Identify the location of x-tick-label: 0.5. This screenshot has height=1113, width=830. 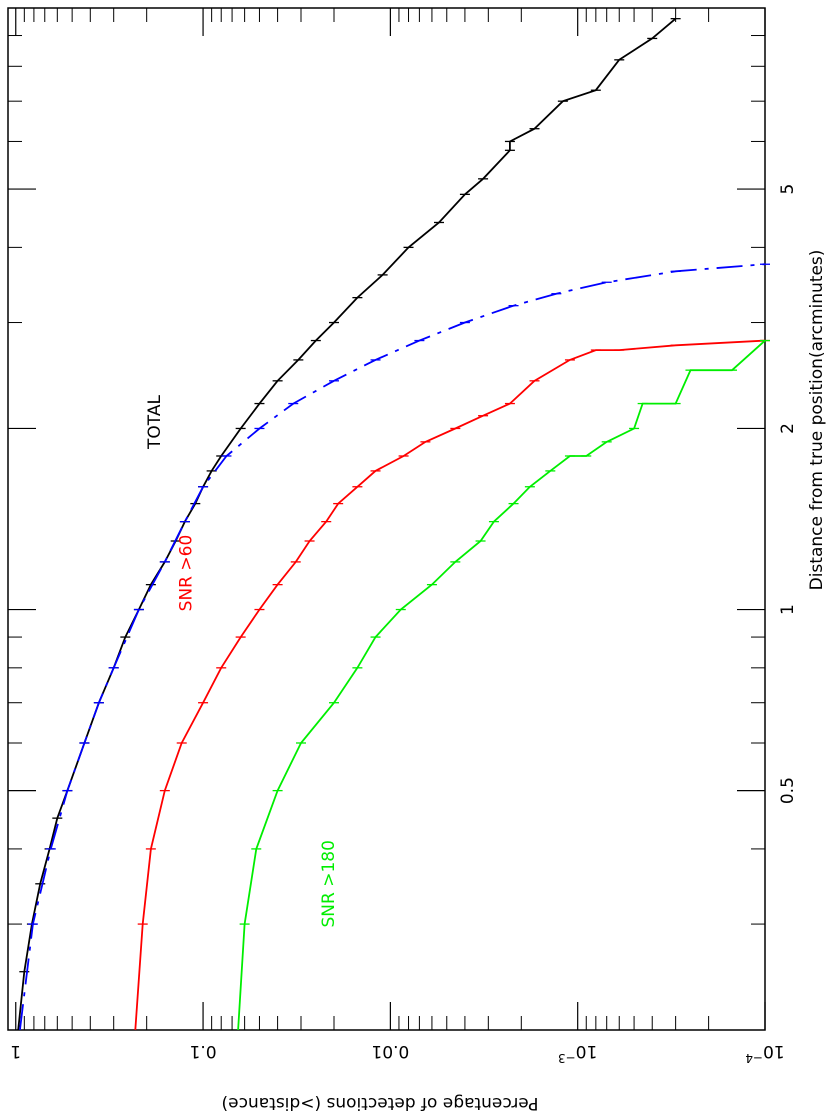
(788, 790).